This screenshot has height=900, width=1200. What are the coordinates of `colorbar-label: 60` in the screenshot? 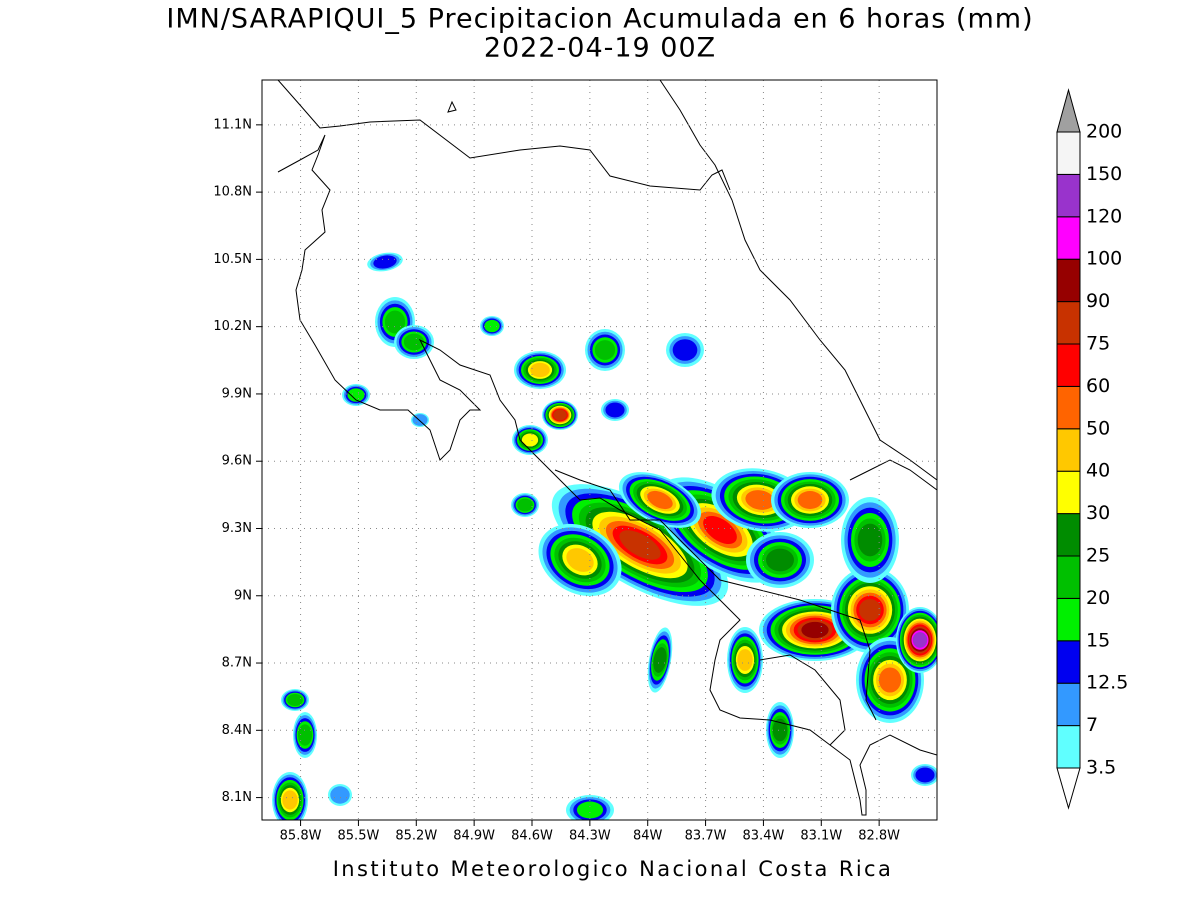 It's located at (1098, 386).